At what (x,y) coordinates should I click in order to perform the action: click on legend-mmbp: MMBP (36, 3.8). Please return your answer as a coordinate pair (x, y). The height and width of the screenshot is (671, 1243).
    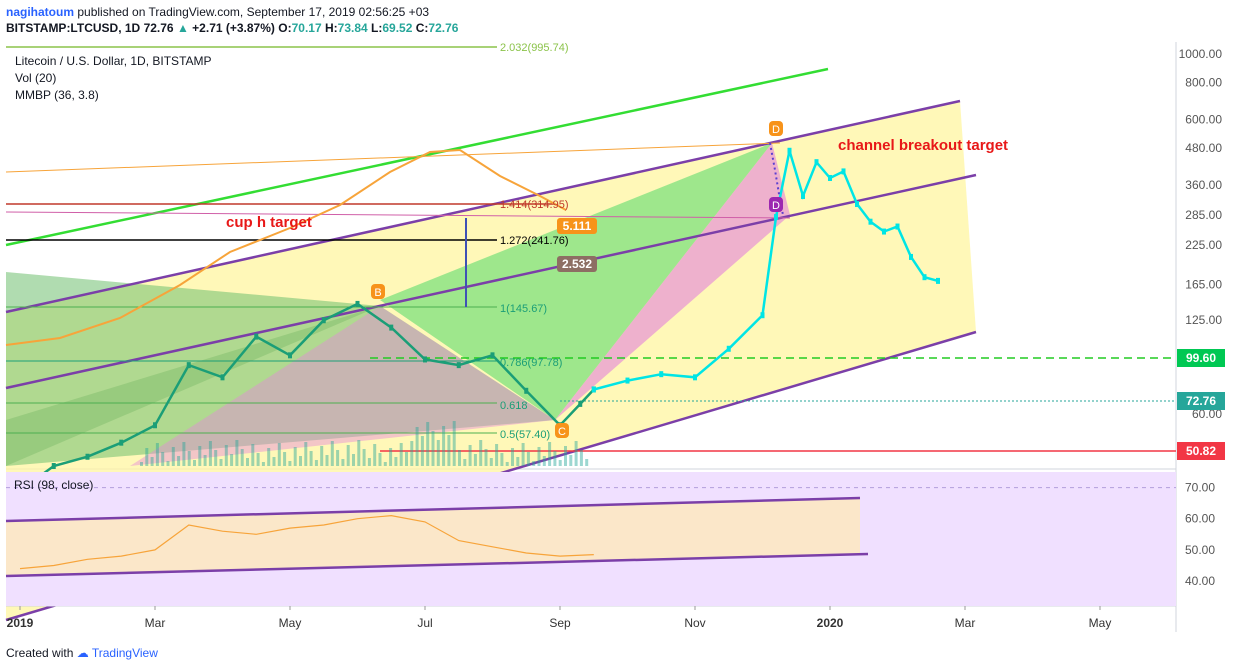
    Looking at the image, I should click on (57, 95).